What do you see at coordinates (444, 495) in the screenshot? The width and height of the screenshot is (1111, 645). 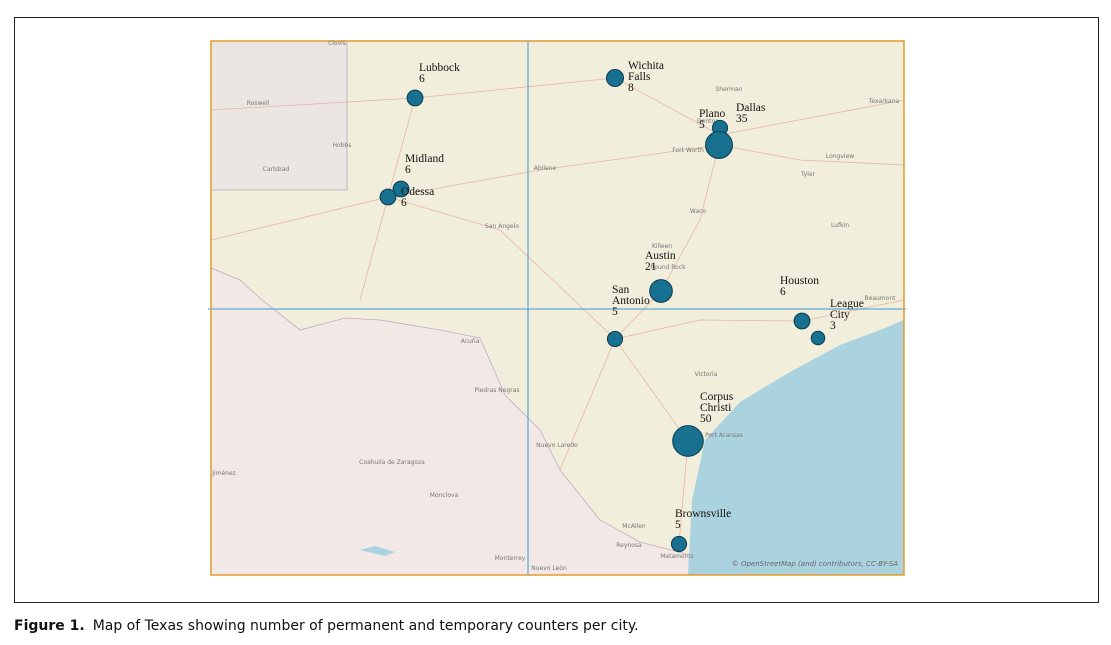 I see `map-place-label: Monclova` at bounding box center [444, 495].